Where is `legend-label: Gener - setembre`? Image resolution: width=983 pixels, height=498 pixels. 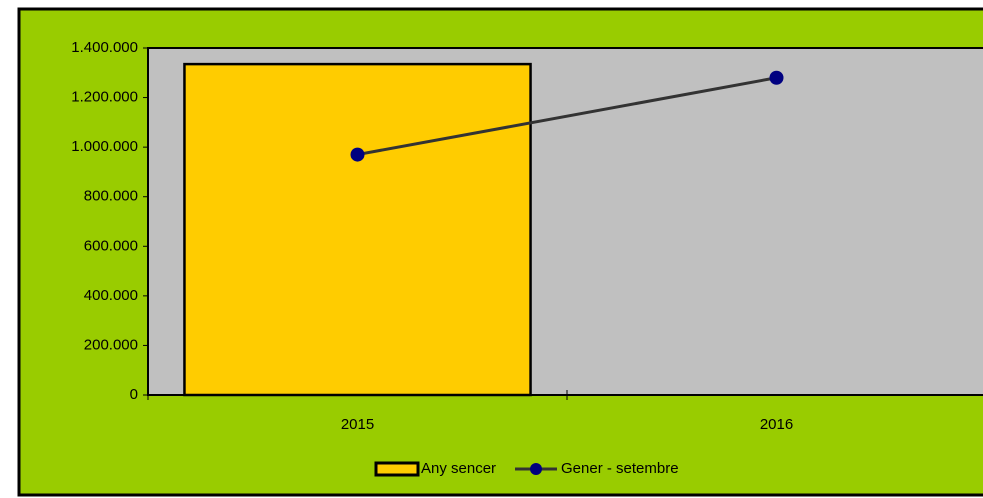
legend-label: Gener - setembre is located at coordinates (620, 468).